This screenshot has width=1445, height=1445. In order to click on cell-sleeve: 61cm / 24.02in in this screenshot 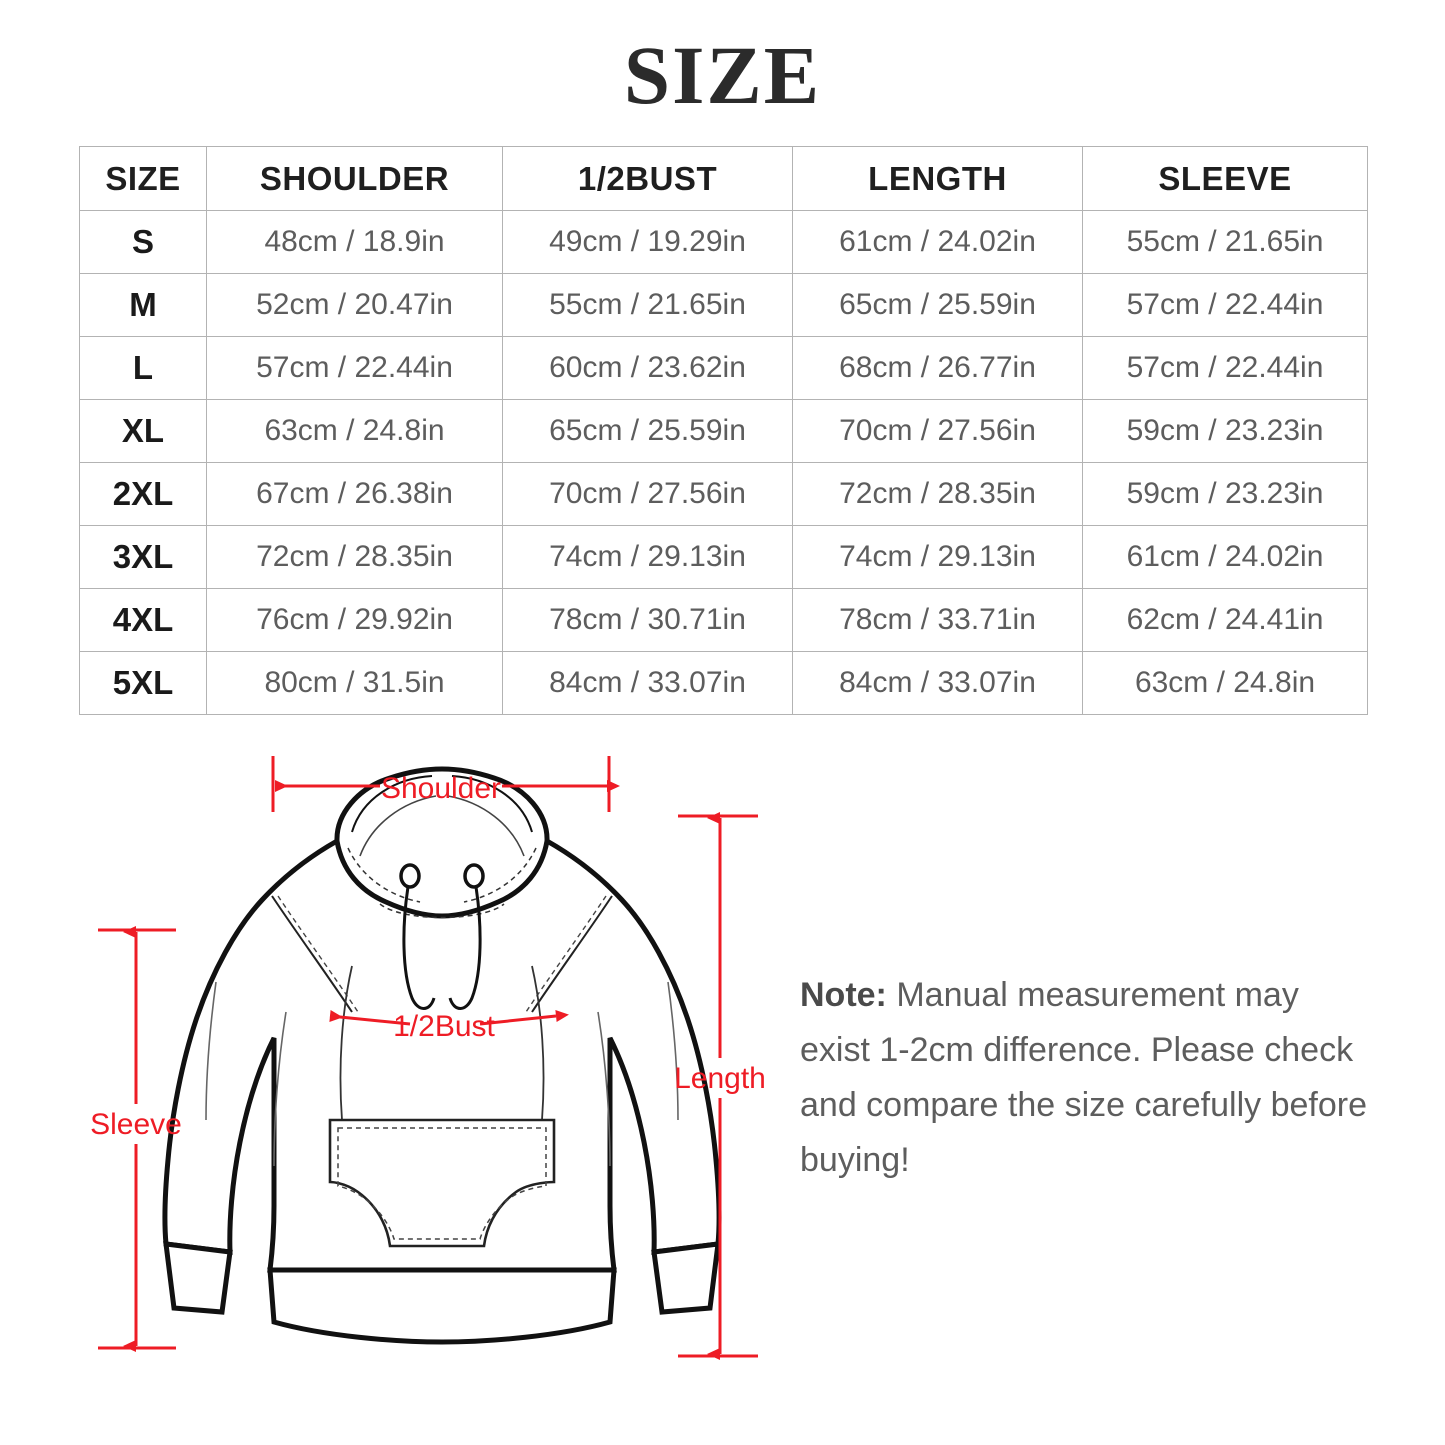, I will do `click(1225, 557)`.